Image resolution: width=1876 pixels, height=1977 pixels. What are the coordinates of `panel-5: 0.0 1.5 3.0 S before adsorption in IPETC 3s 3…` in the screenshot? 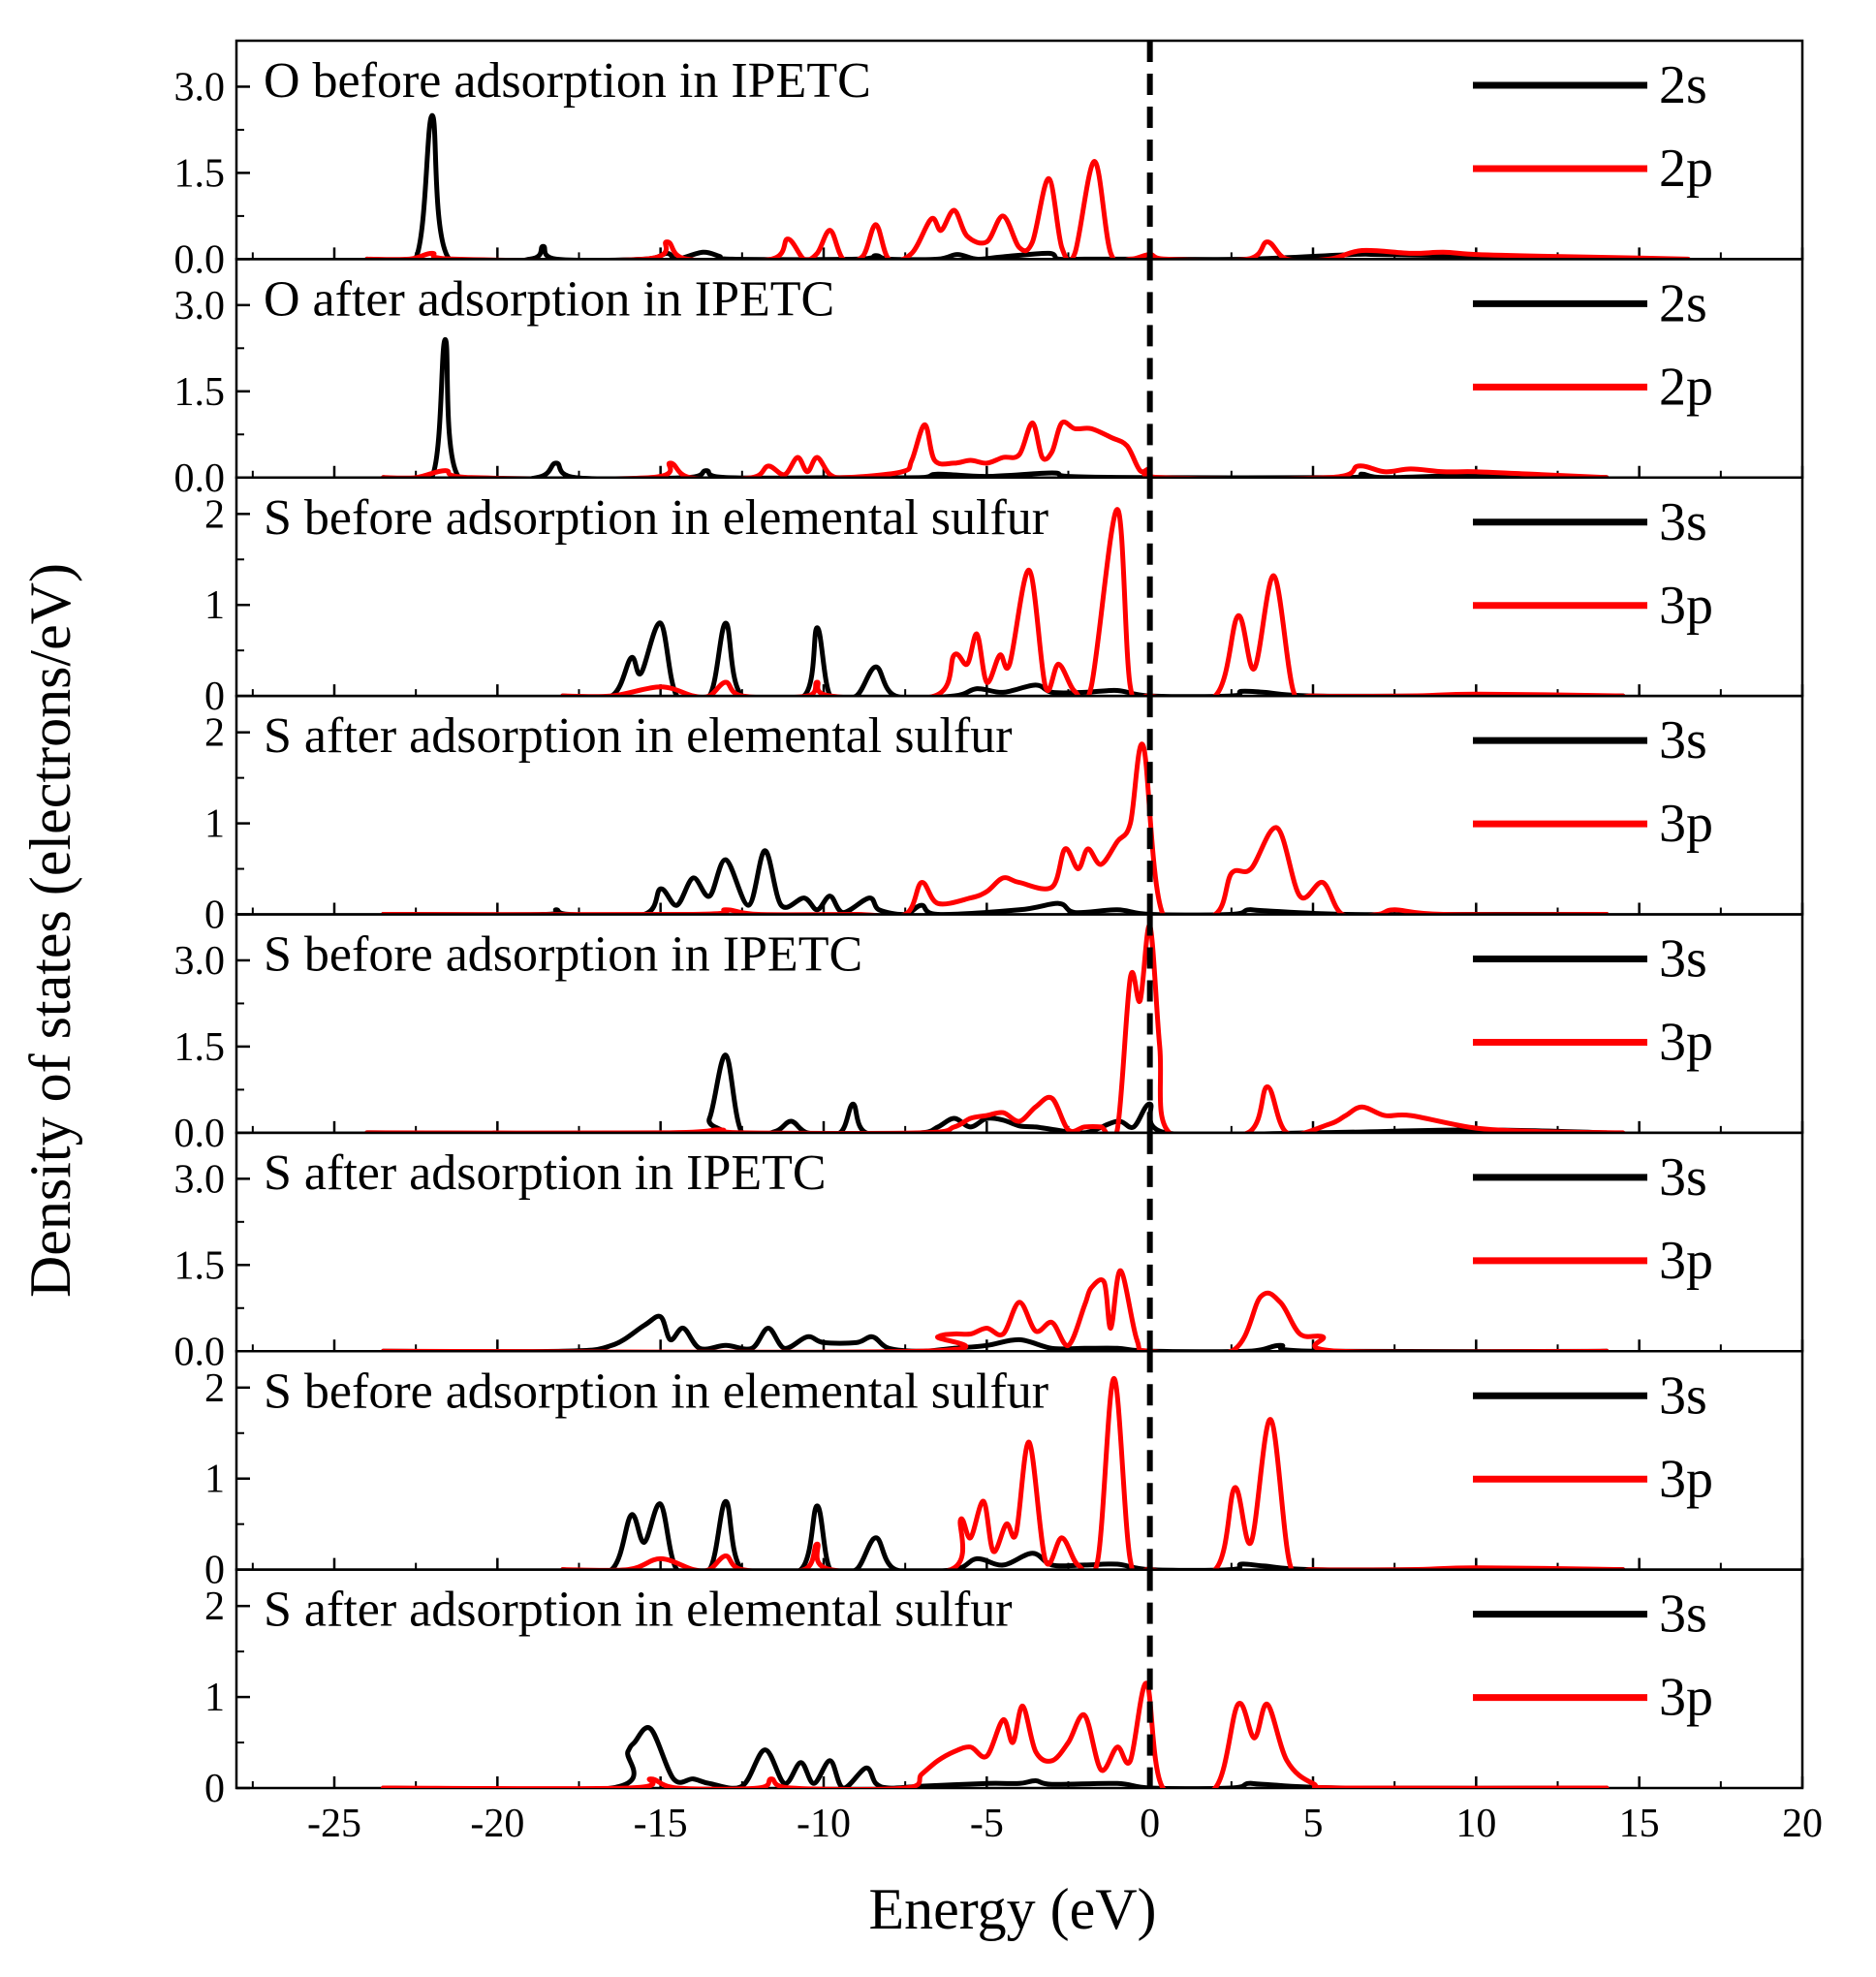 It's located at (989, 1034).